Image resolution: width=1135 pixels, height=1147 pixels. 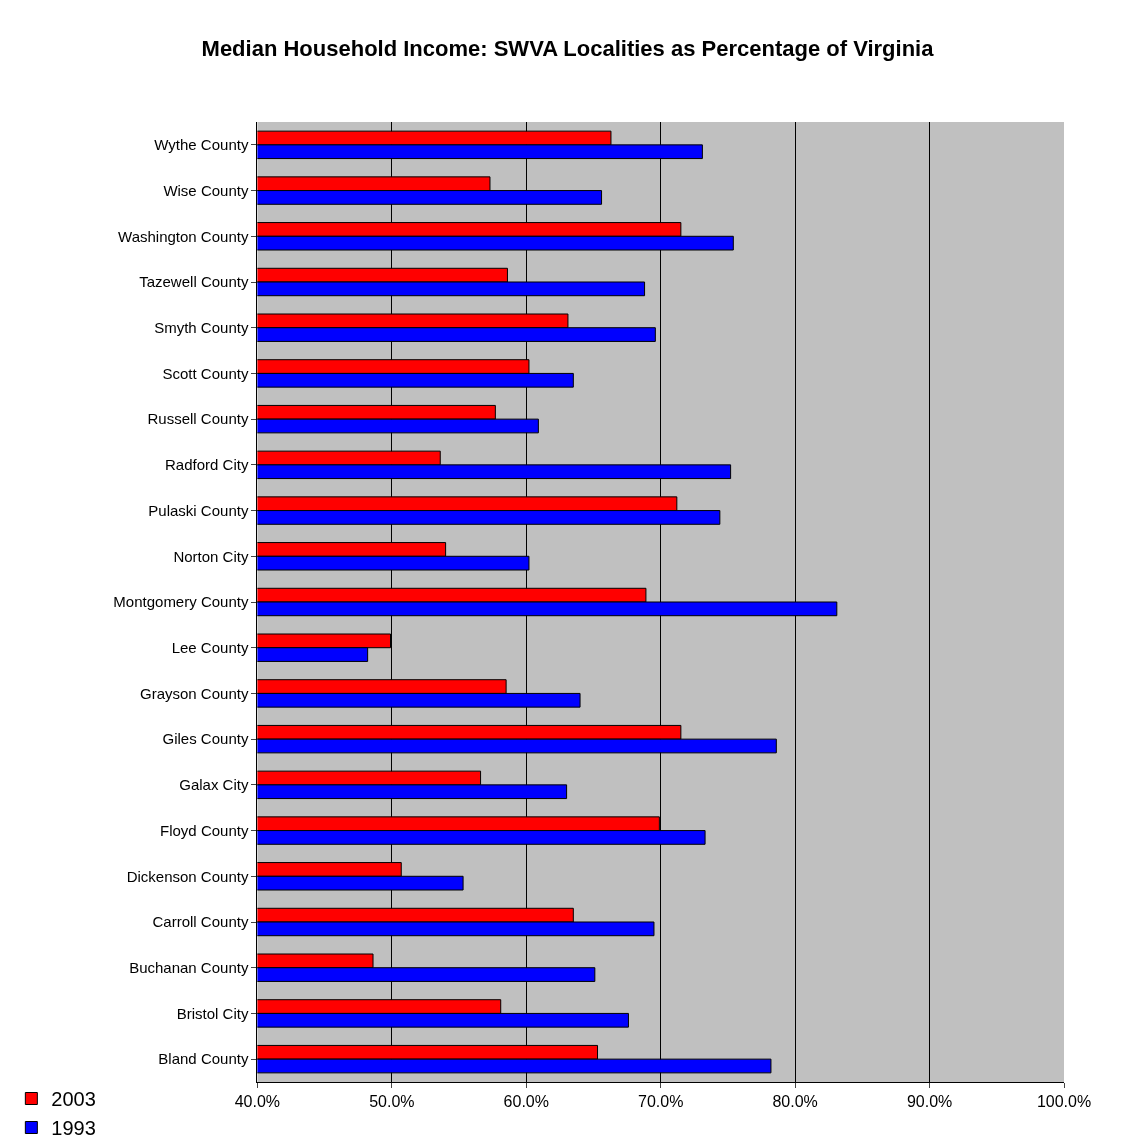 What do you see at coordinates (207, 465) in the screenshot?
I see `y-tick-label: Radford City` at bounding box center [207, 465].